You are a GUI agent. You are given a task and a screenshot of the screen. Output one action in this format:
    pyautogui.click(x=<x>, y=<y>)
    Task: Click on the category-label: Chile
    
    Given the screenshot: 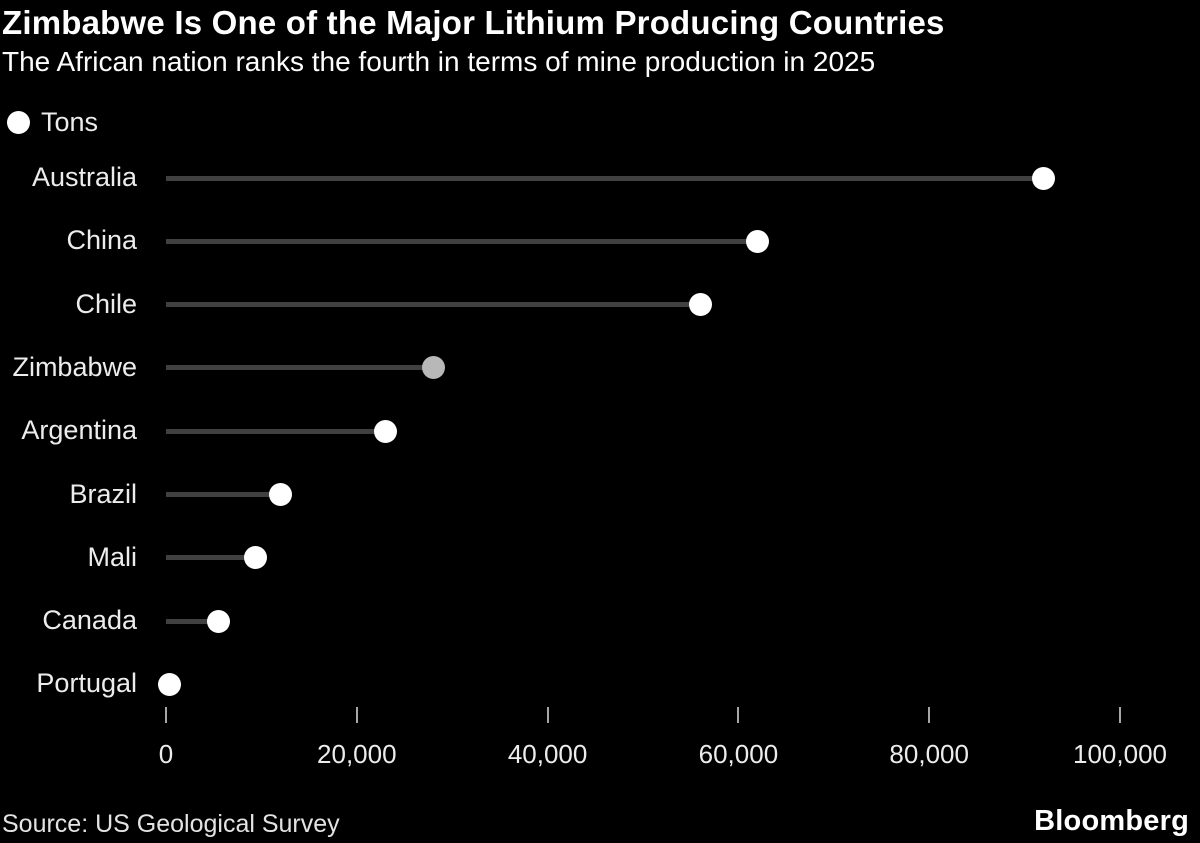 What is the action you would take?
    pyautogui.click(x=106, y=303)
    